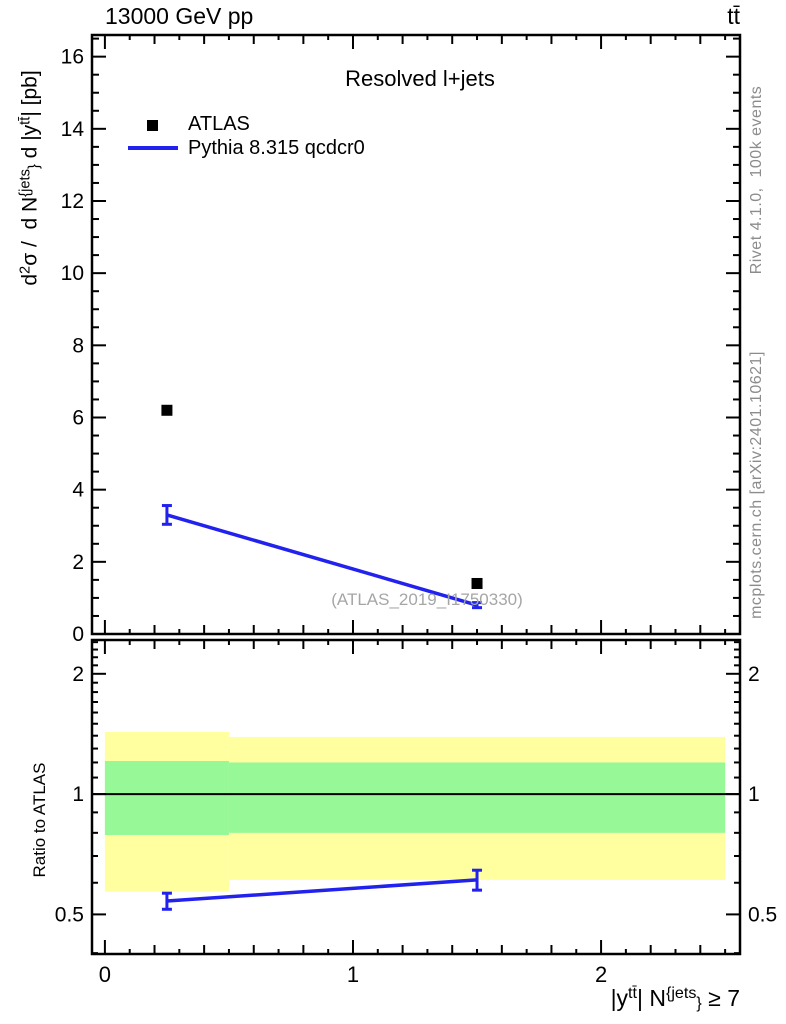  I want to click on ratio-ytick-label-left: 1, so click(78, 794).